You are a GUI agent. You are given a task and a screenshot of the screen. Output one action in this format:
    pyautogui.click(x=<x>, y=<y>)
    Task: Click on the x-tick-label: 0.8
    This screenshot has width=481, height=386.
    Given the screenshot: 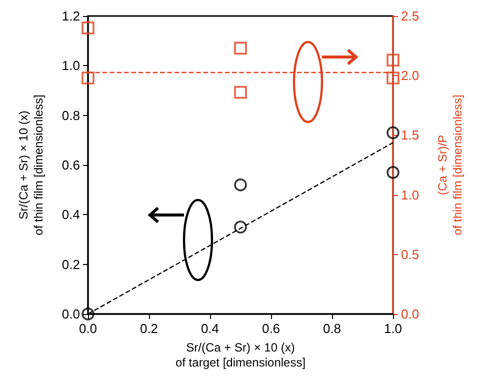 What is the action you would take?
    pyautogui.click(x=332, y=328)
    